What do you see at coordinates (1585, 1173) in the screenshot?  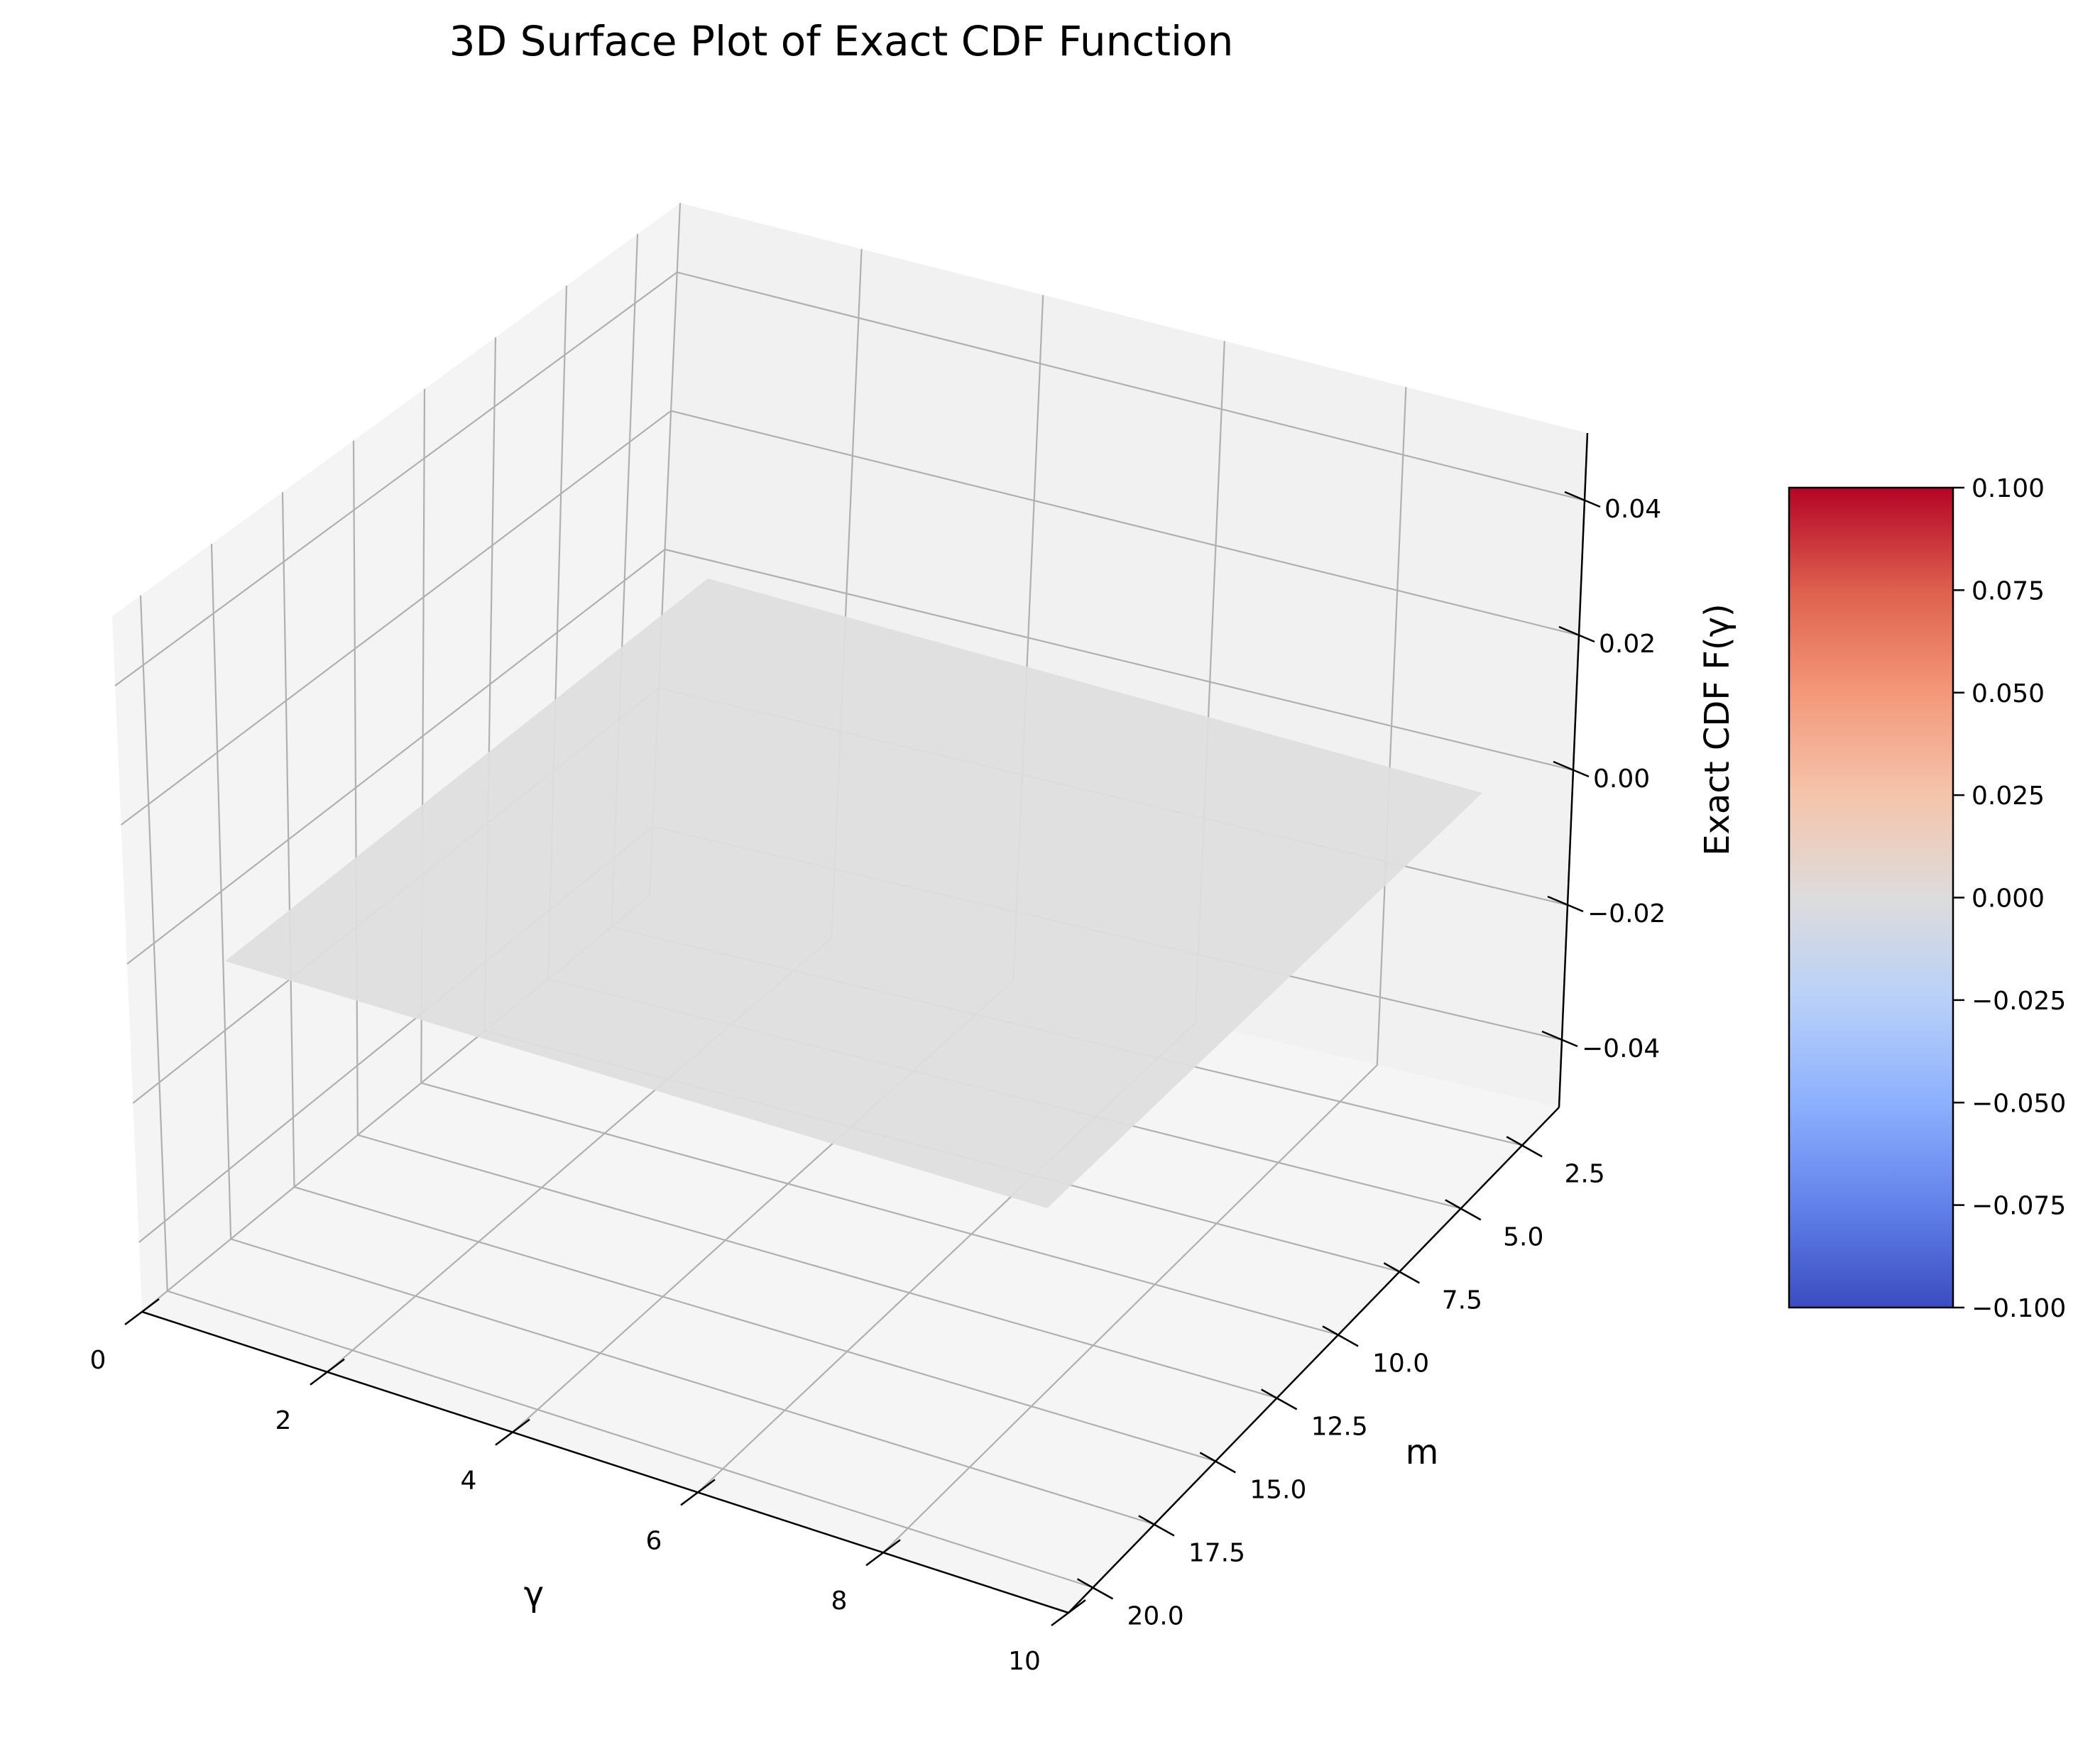 I see `y-tick-label: 2.5` at bounding box center [1585, 1173].